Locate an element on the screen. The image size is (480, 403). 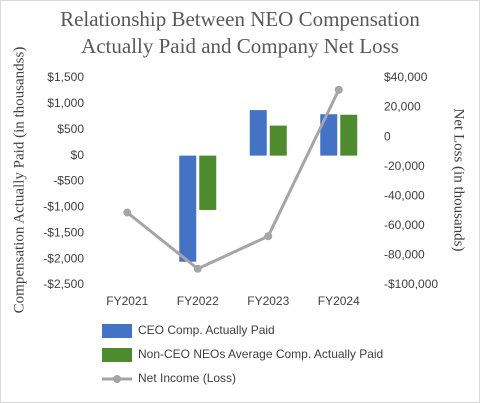
y-tick-label: $0 is located at coordinates (78, 155).